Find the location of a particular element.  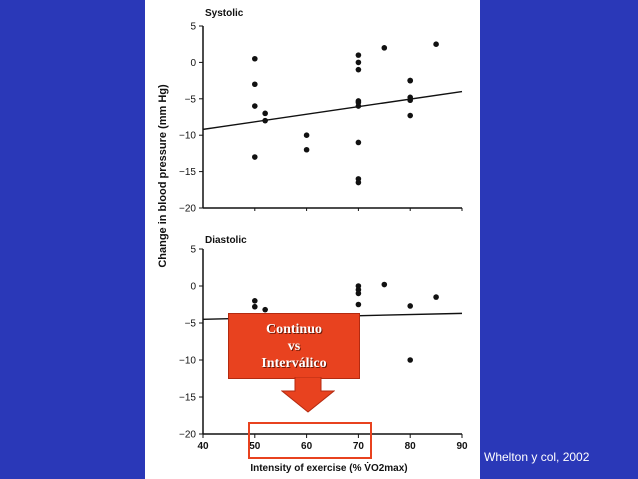

panel-2-x-tick-label: 40 is located at coordinates (203, 446).